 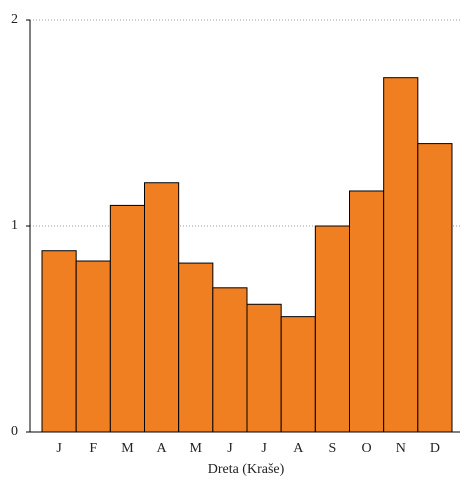 What do you see at coordinates (14, 225) in the screenshot?
I see `y-tick-label: 1` at bounding box center [14, 225].